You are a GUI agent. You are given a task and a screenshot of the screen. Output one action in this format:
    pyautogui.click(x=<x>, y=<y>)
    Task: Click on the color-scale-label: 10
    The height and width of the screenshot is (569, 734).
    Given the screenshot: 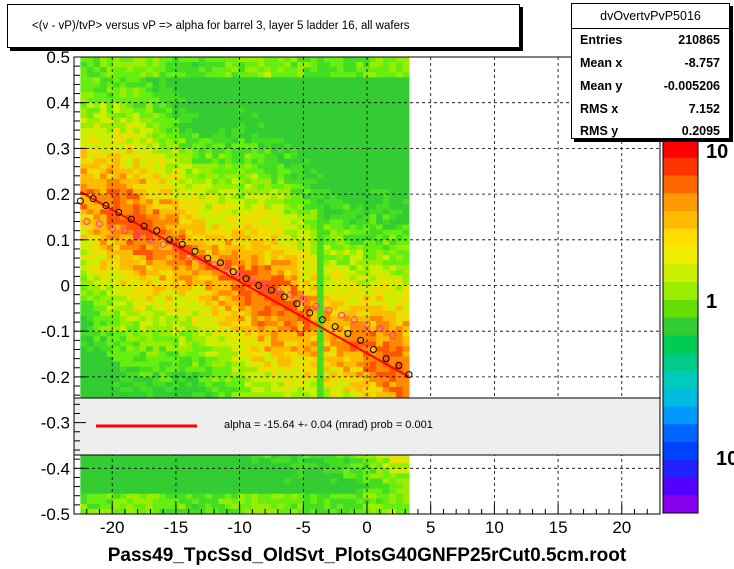 What is the action you would take?
    pyautogui.click(x=725, y=459)
    